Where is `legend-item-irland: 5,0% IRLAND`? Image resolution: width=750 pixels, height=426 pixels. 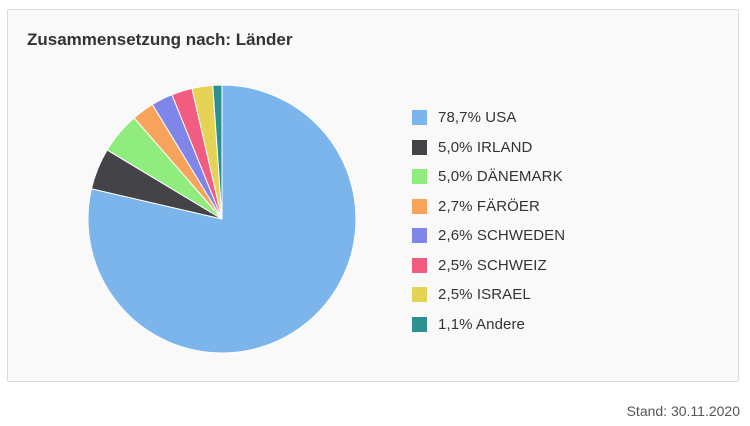 legend-item-irland: 5,0% IRLAND is located at coordinates (488, 148).